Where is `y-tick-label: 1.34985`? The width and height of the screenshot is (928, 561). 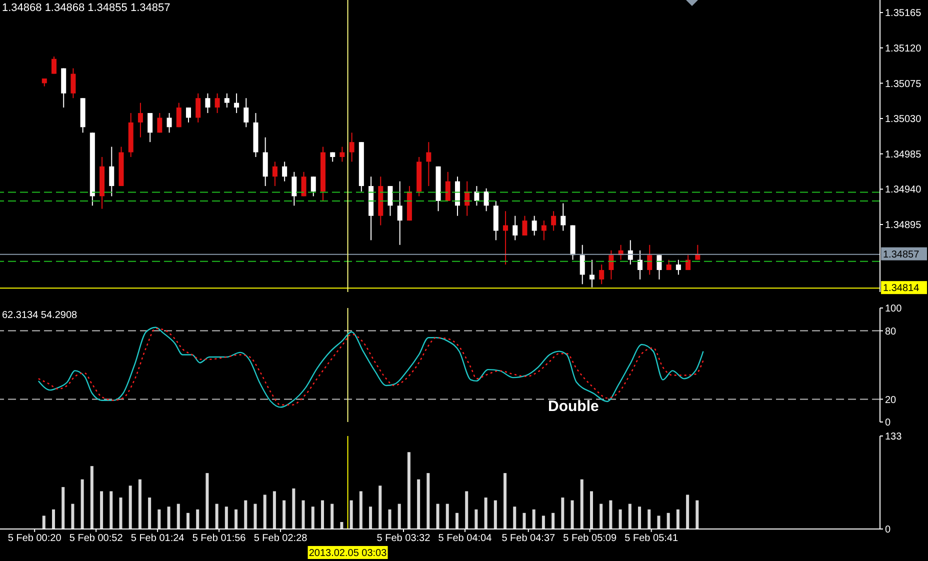
y-tick-label: 1.34985 is located at coordinates (903, 154).